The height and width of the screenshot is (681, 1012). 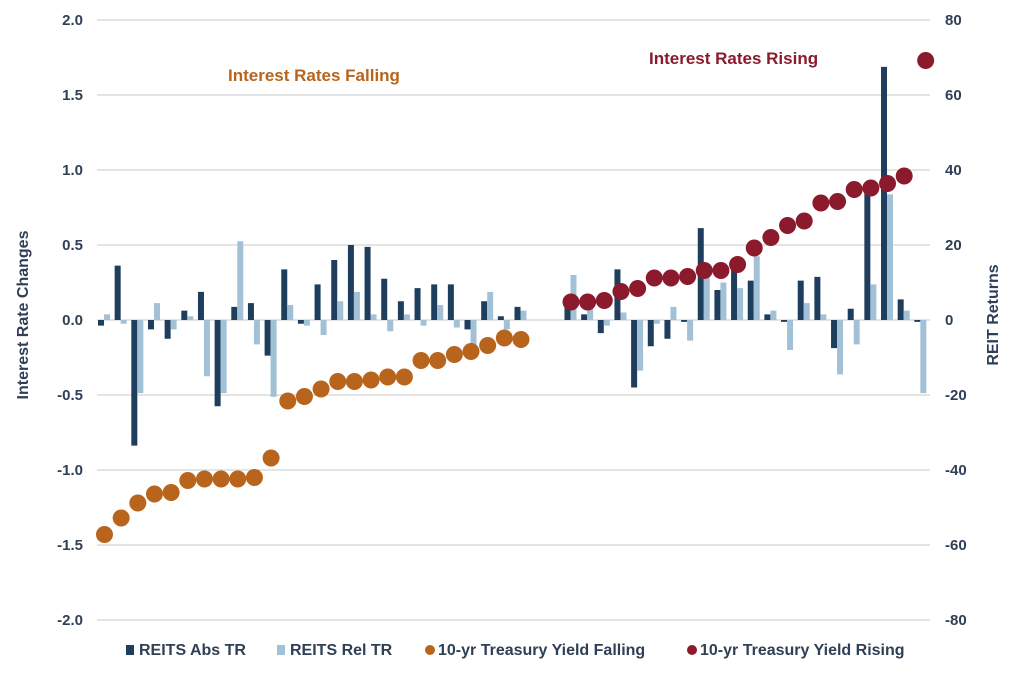 I want to click on legend-swatch-falling, so click(x=430, y=650).